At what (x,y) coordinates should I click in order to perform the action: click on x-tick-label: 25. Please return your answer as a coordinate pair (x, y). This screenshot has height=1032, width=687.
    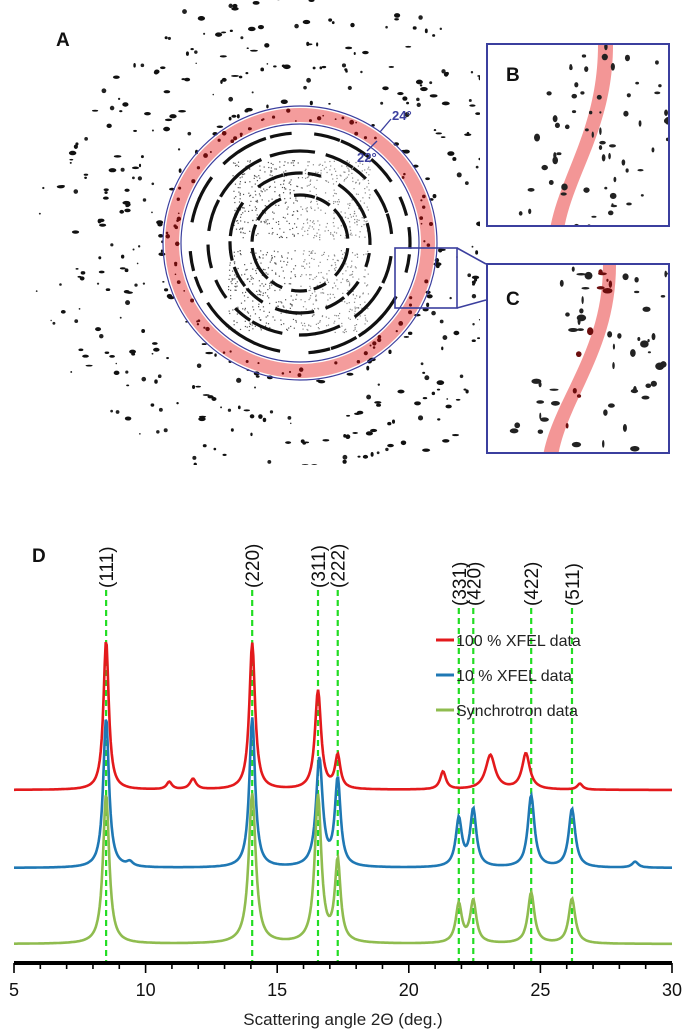
    Looking at the image, I should click on (540, 990).